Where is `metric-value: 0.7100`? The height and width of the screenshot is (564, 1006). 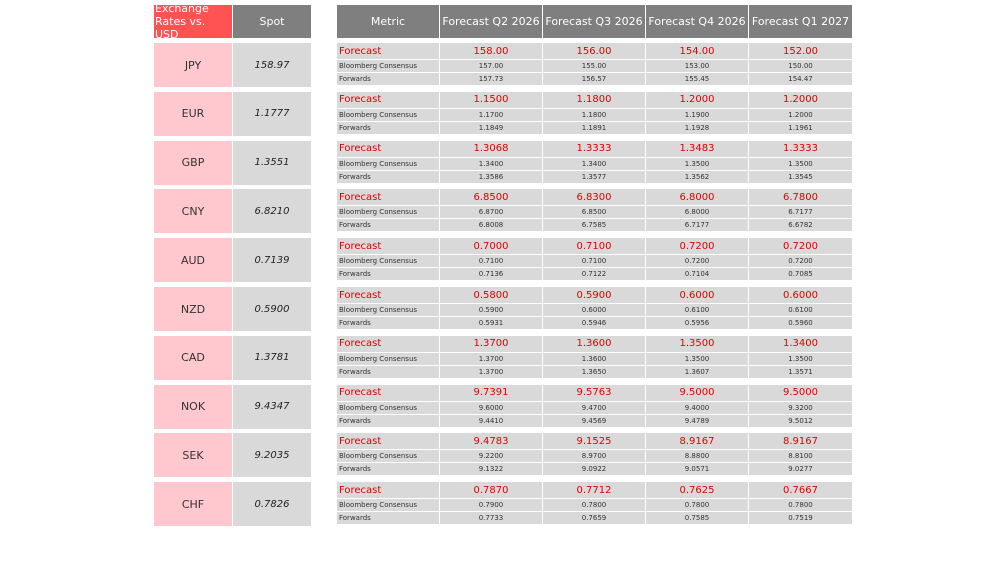 metric-value: 0.7100 is located at coordinates (594, 261).